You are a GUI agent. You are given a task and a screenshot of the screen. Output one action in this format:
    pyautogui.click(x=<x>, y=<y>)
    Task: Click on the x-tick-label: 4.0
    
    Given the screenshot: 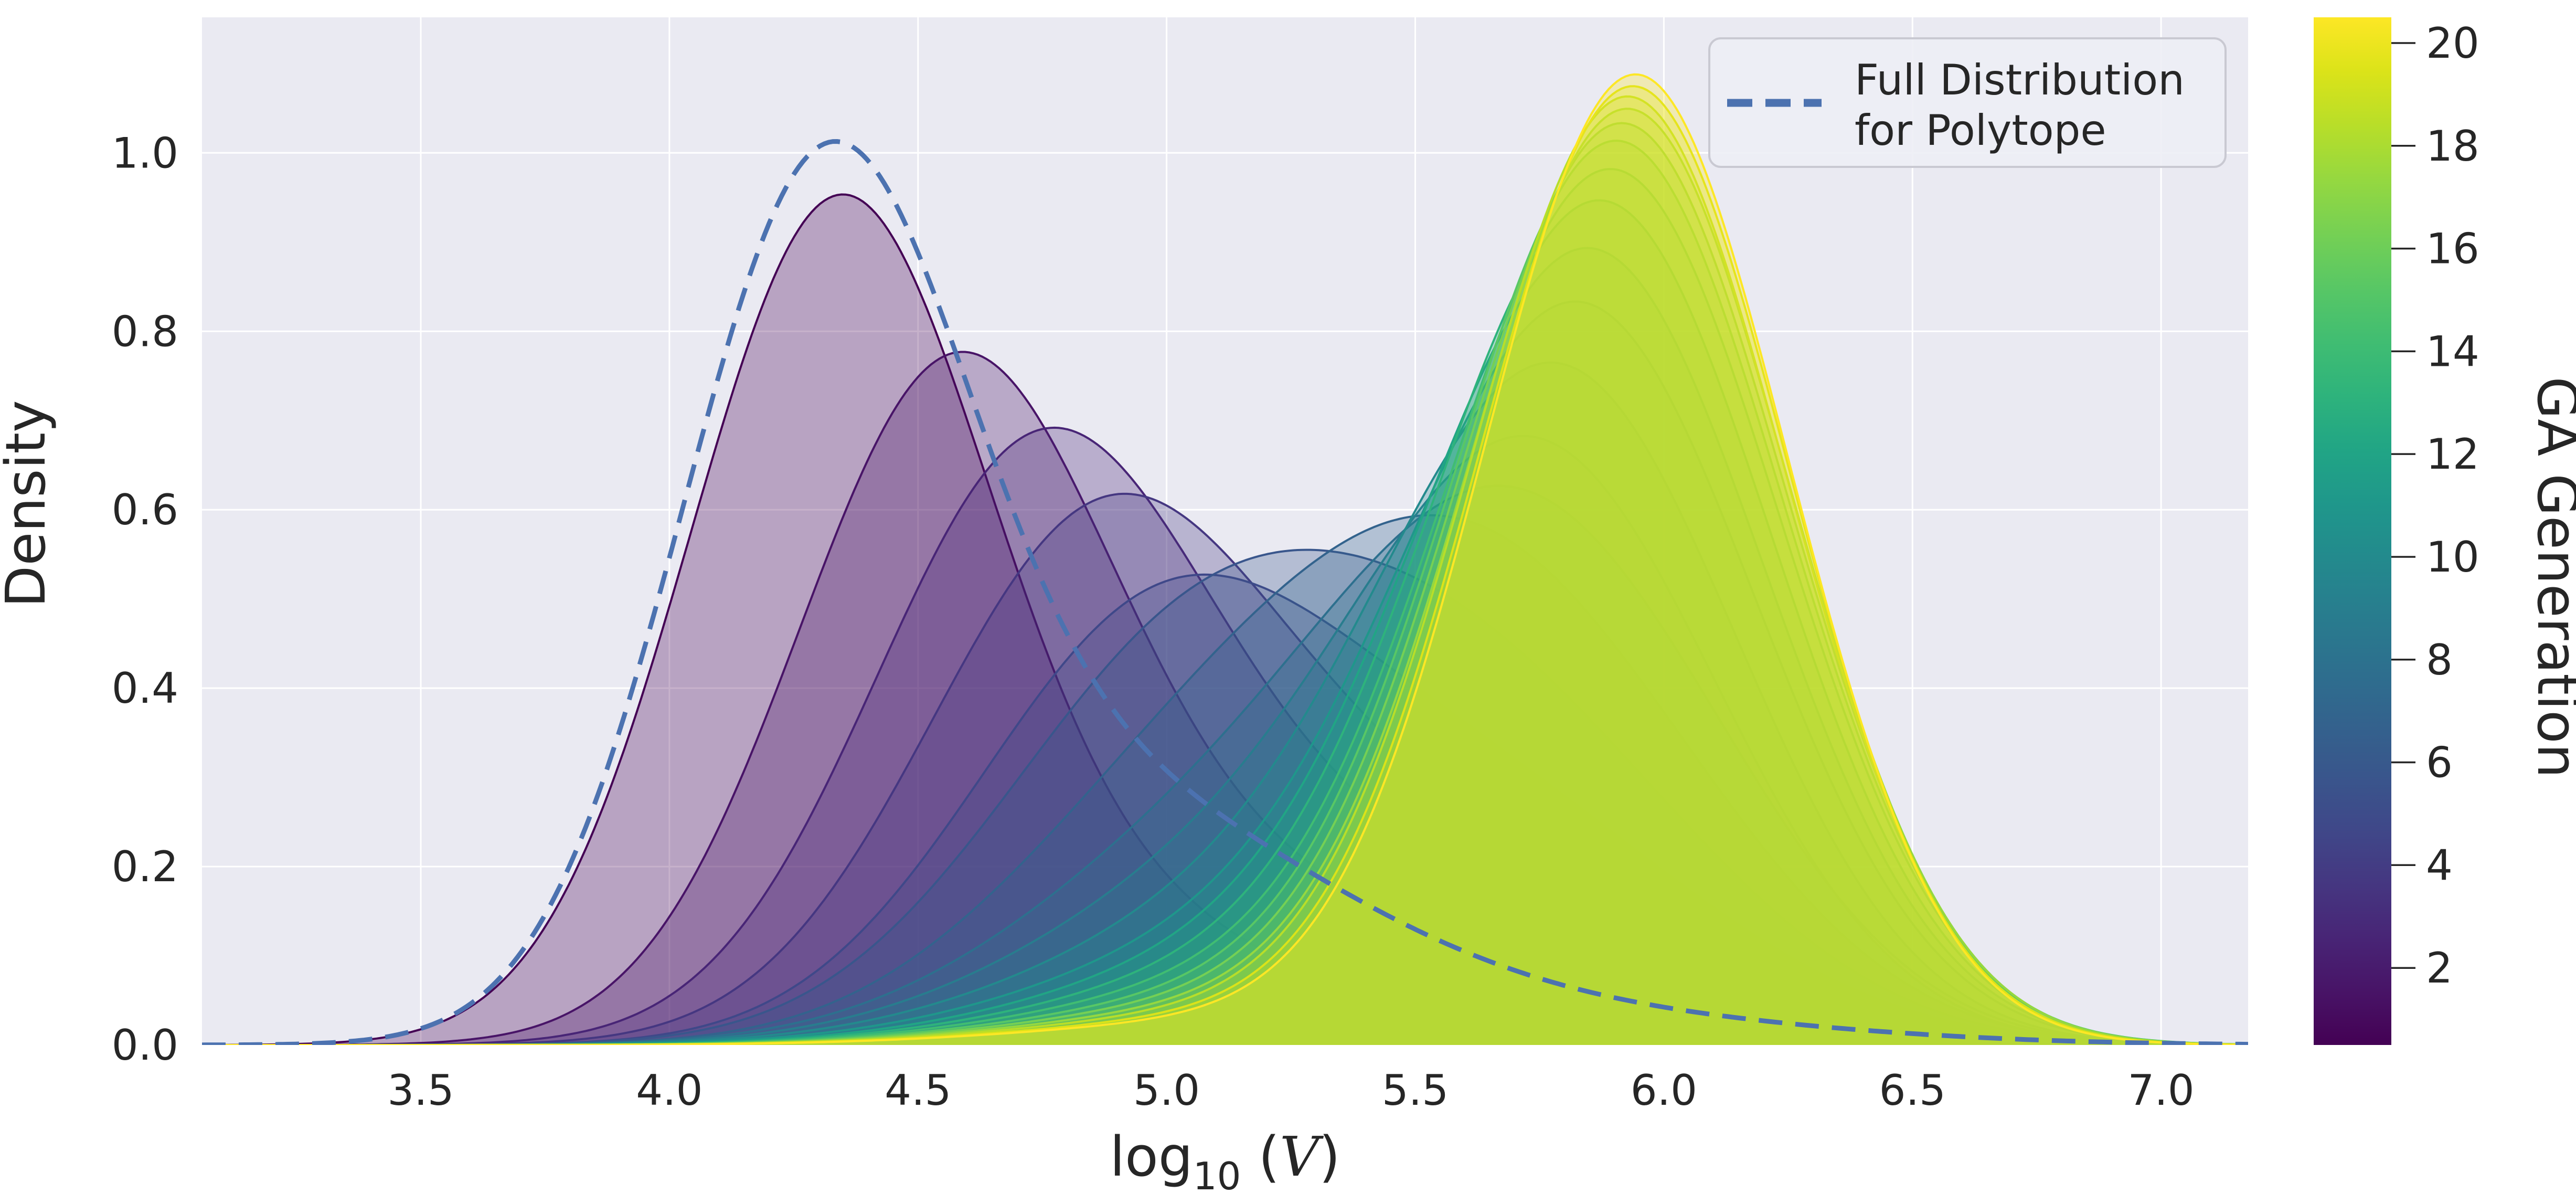 What is the action you would take?
    pyautogui.click(x=669, y=1090)
    